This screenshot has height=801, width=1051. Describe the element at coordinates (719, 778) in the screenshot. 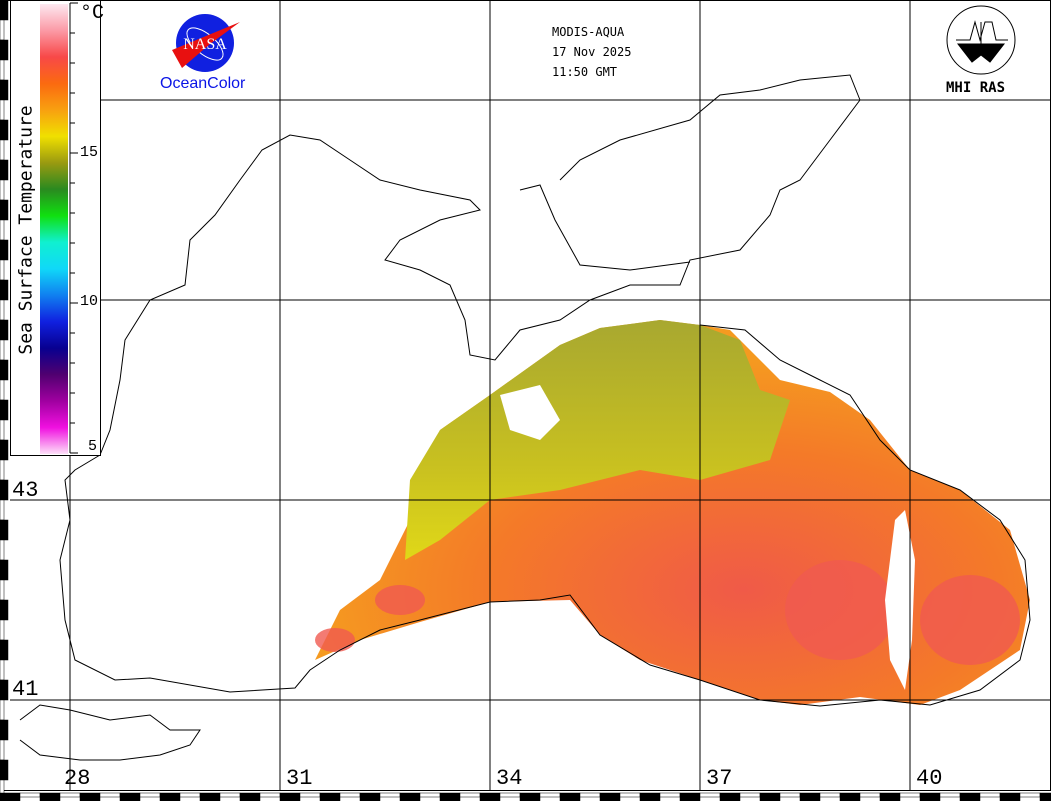

I see `longitude-label-37: 37` at that location.